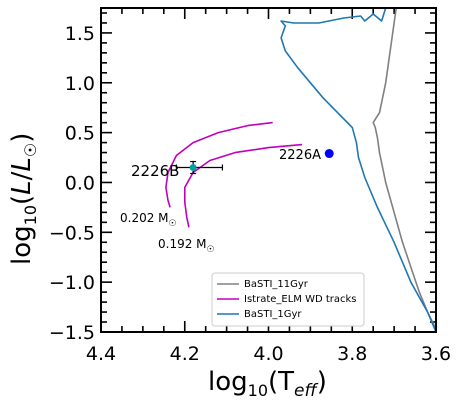 Image resolution: width=459 pixels, height=405 pixels. What do you see at coordinates (80, 134) in the screenshot?
I see `y-tick-label: 0.5` at bounding box center [80, 134].